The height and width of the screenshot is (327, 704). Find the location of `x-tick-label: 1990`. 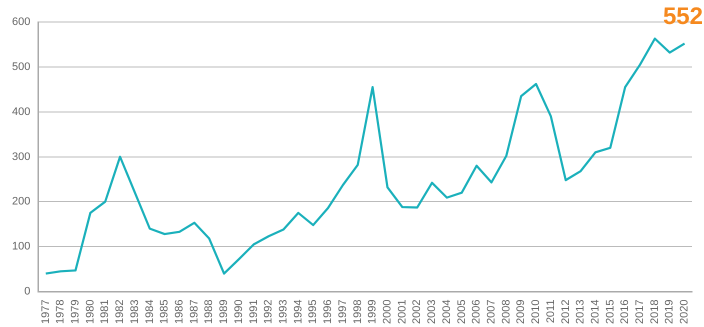

x-tick-label: 1990 is located at coordinates (238, 312).